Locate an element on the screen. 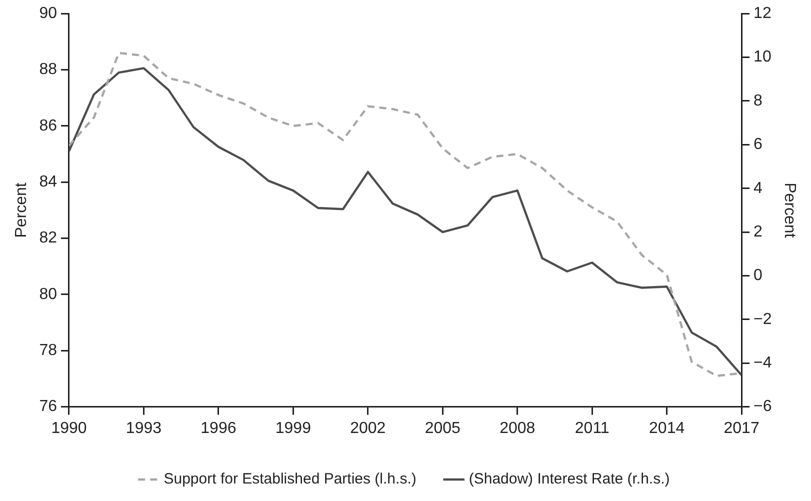  y-tick-label: 86 is located at coordinates (48, 125).